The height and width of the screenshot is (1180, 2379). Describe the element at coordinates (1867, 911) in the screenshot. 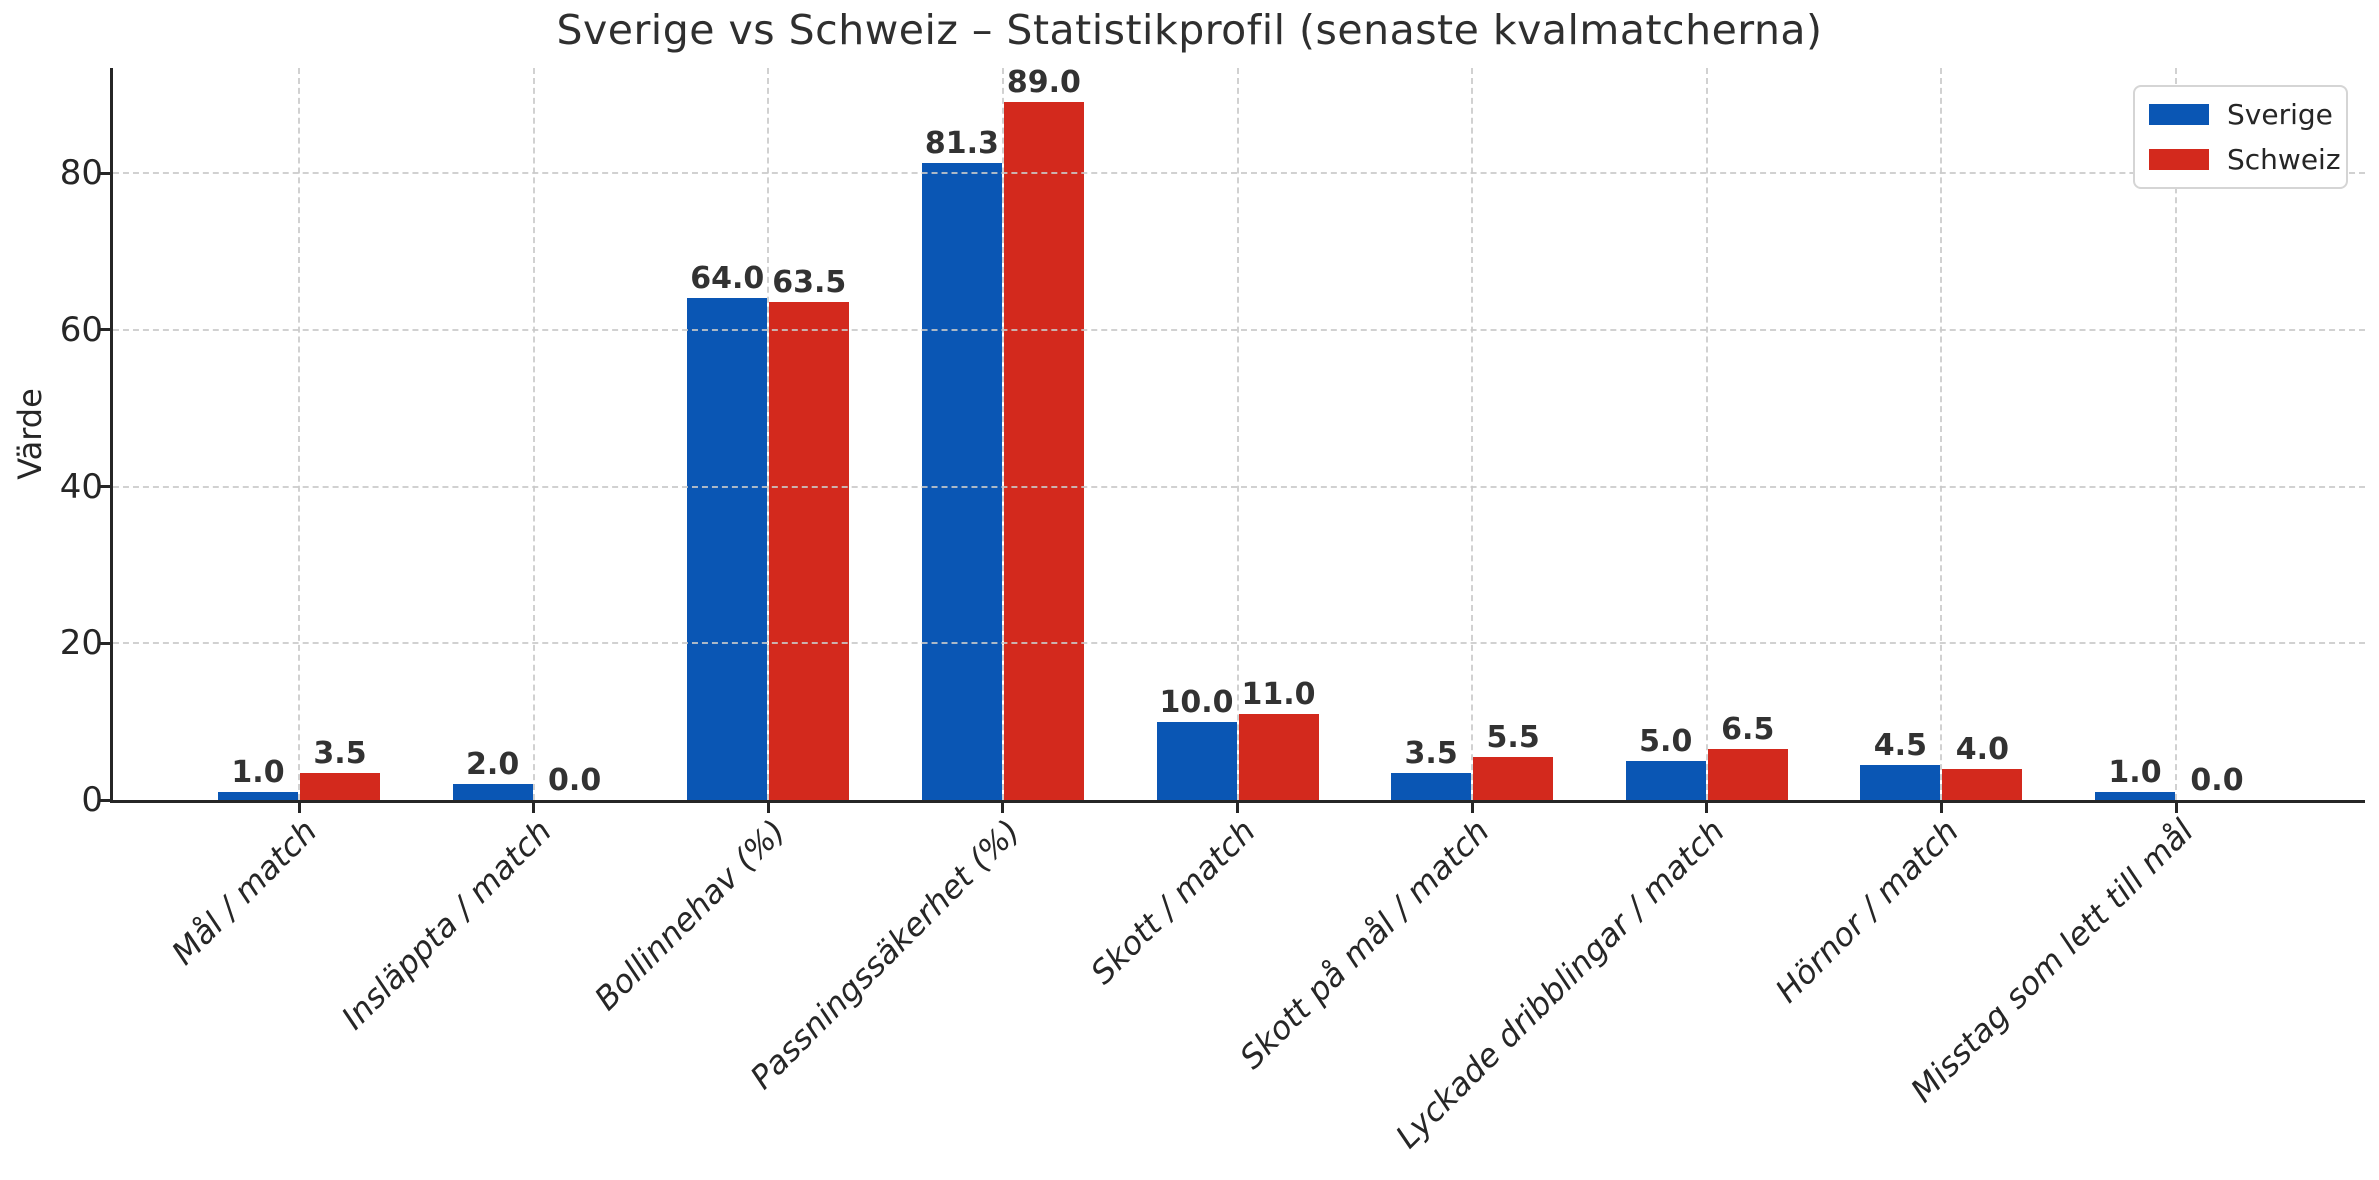

I see `x-tick-label: Hörnor / match` at that location.